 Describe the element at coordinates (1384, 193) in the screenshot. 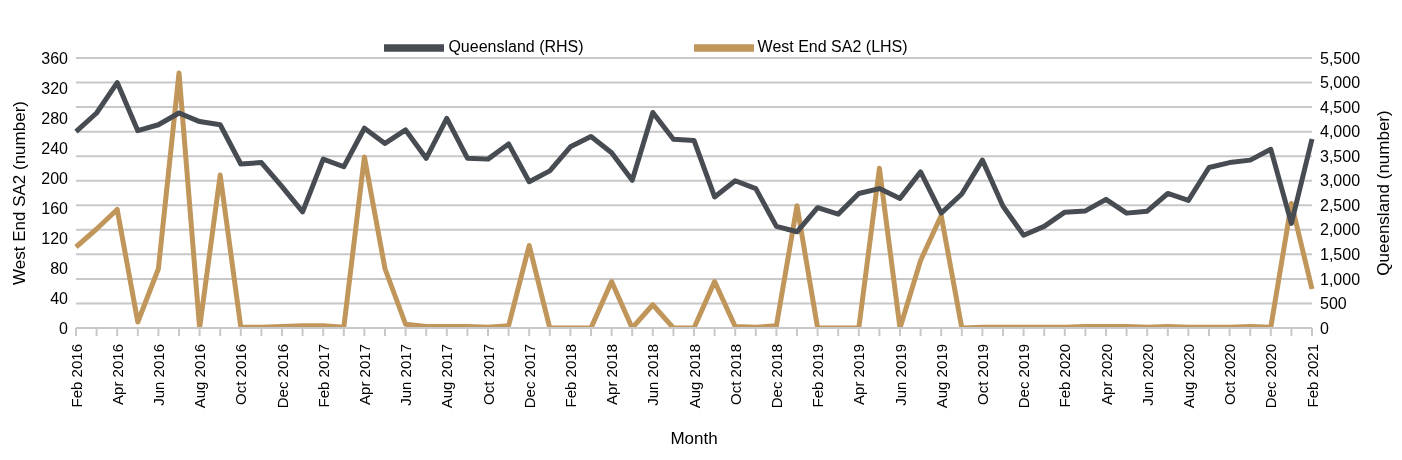

I see `y2-axis-title: Queensland (number)` at that location.